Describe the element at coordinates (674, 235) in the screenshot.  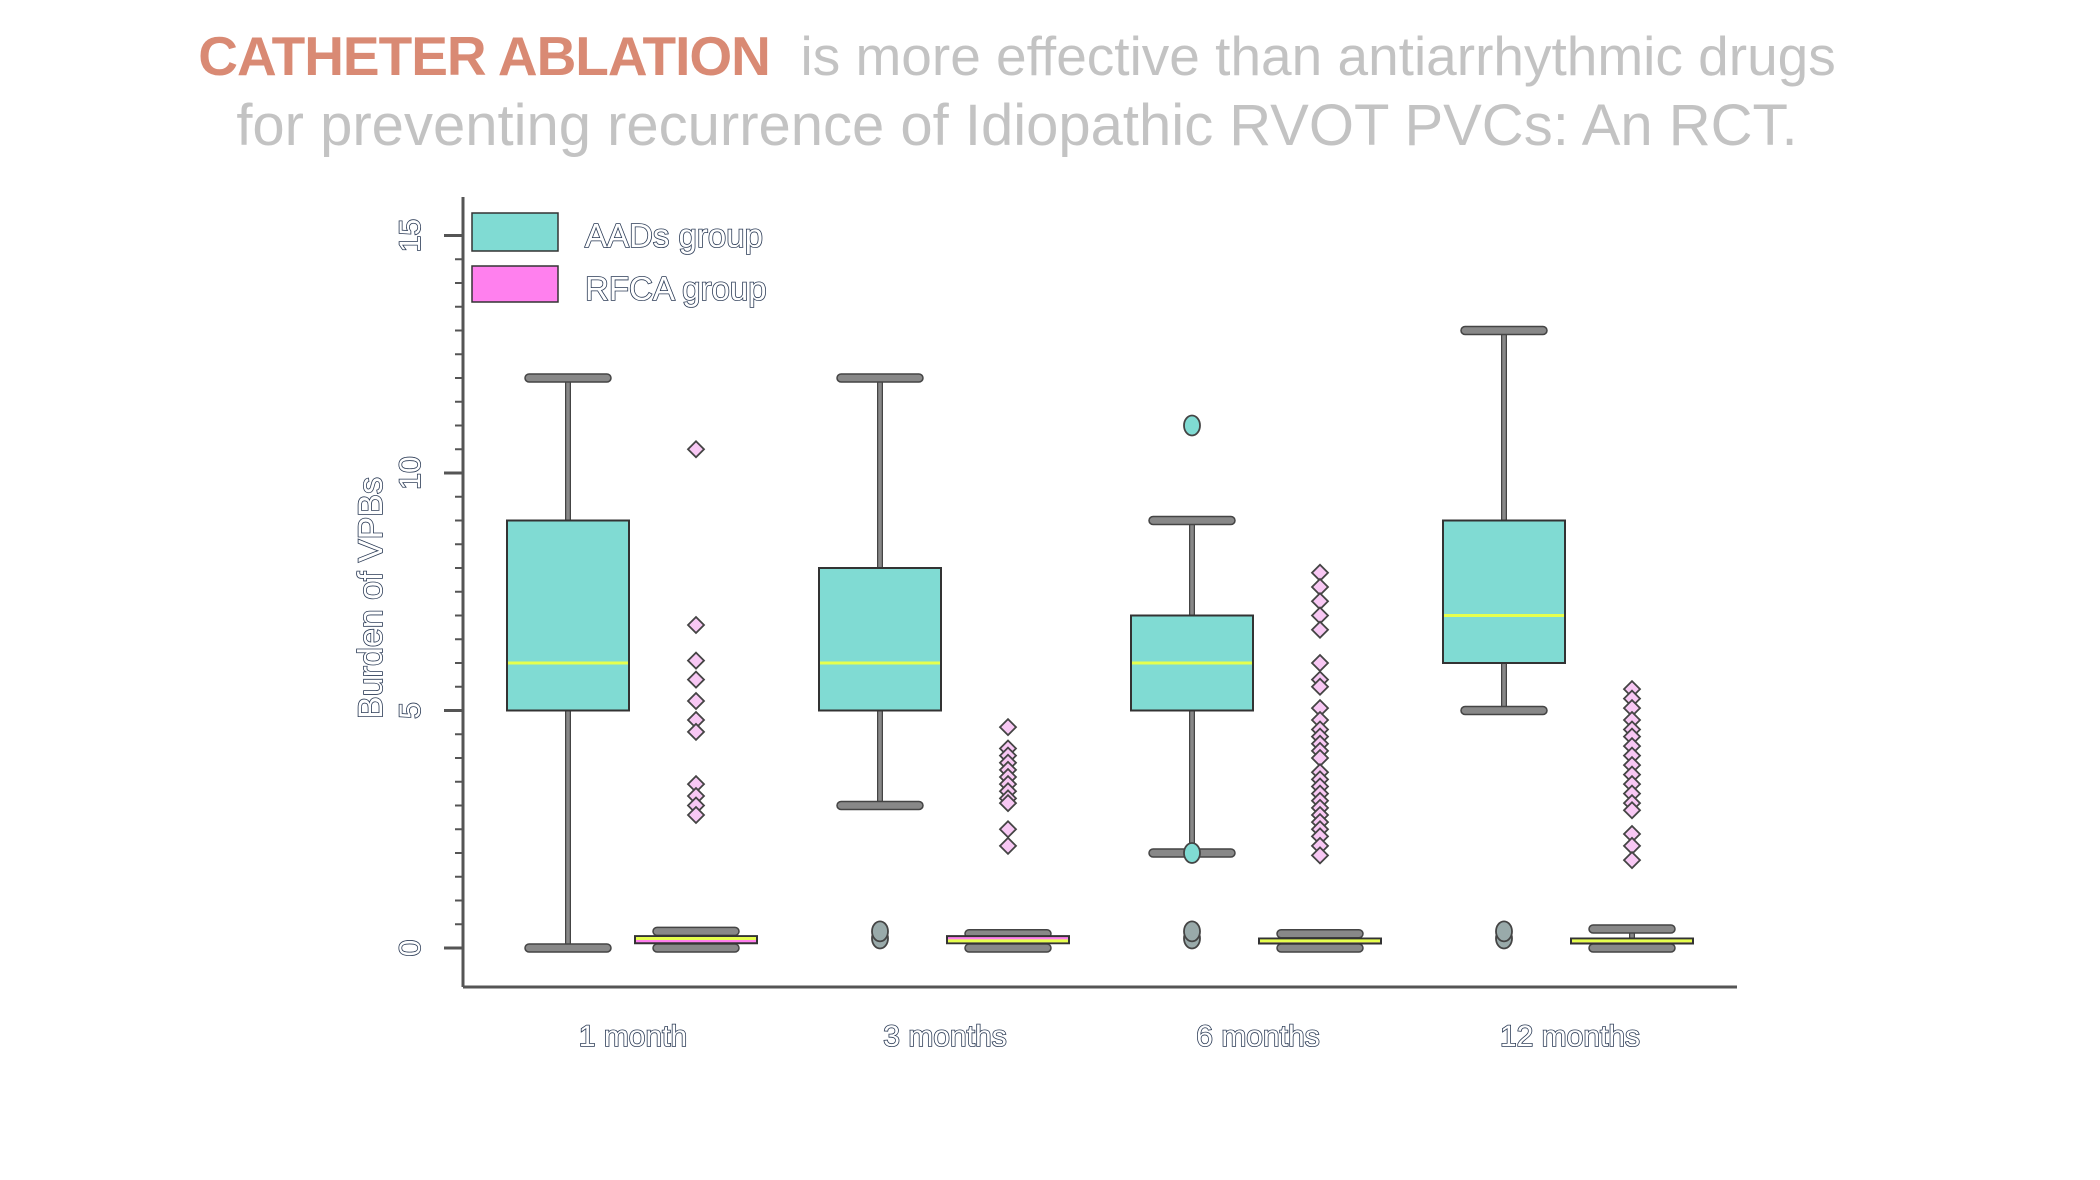
I see `legend-label-aads: AADs group` at that location.